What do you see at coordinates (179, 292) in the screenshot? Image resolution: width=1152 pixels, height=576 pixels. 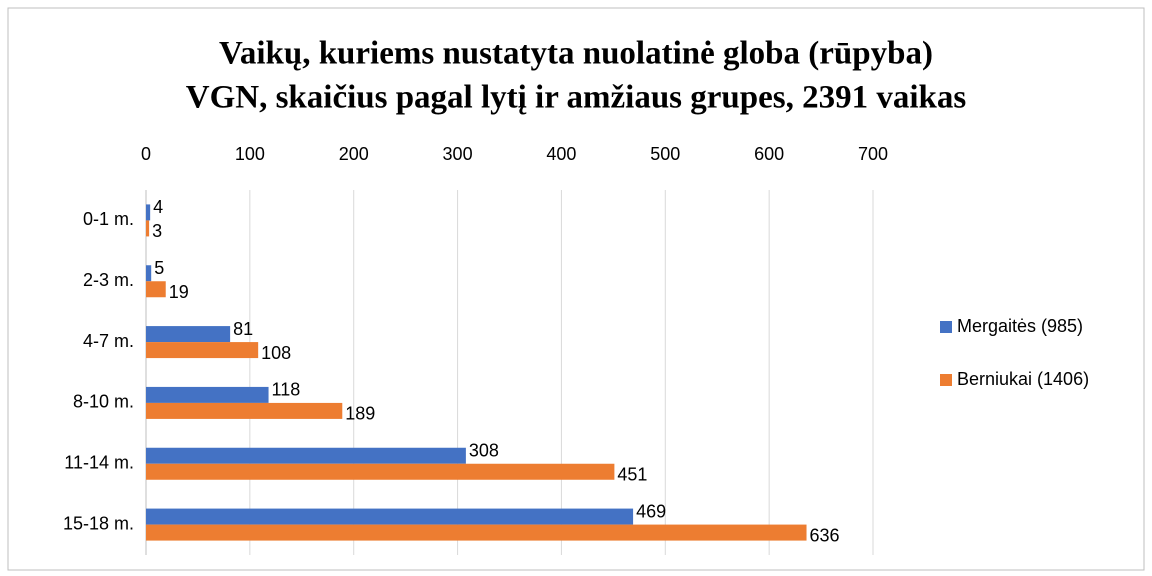 I see `data-label: 19` at bounding box center [179, 292].